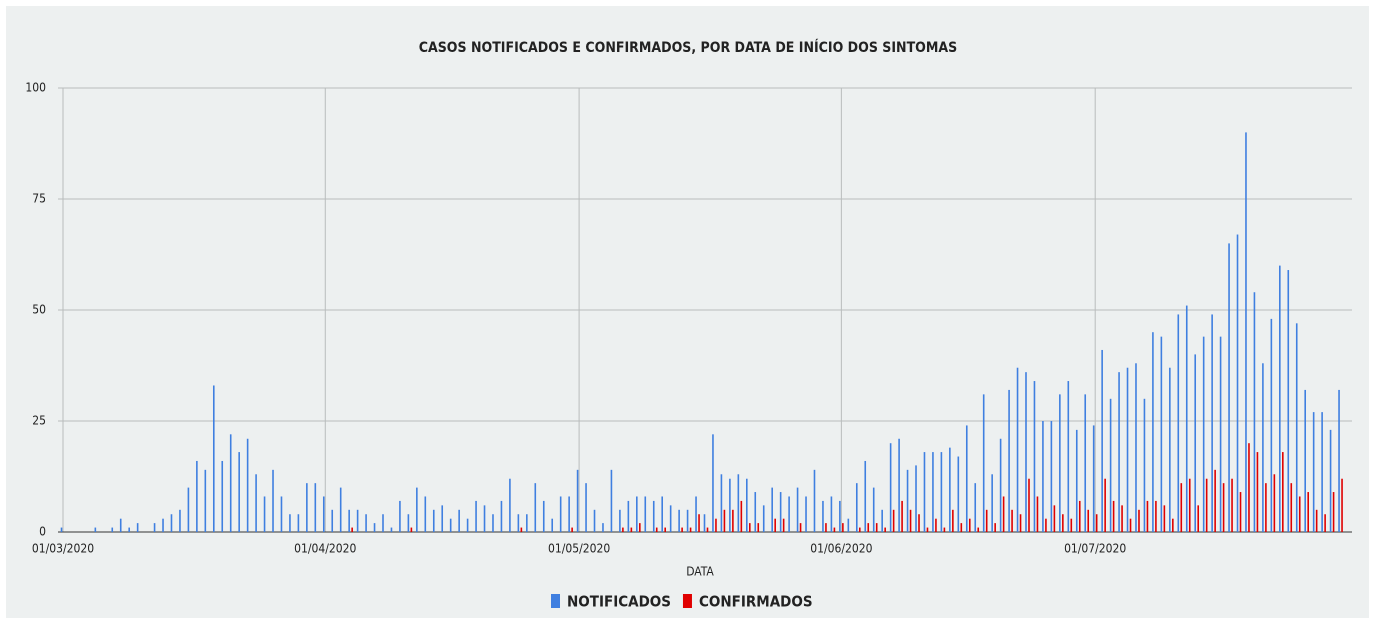  I want to click on y-tick-label: 50, so click(39, 310).